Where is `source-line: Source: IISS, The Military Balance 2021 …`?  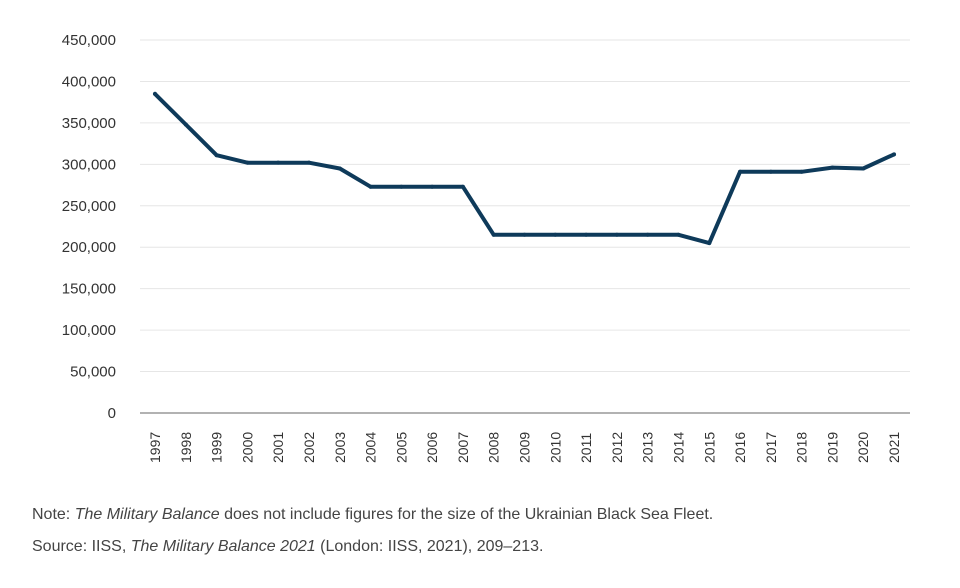
source-line: Source: IISS, The Military Balance 2021 … is located at coordinates (482, 547).